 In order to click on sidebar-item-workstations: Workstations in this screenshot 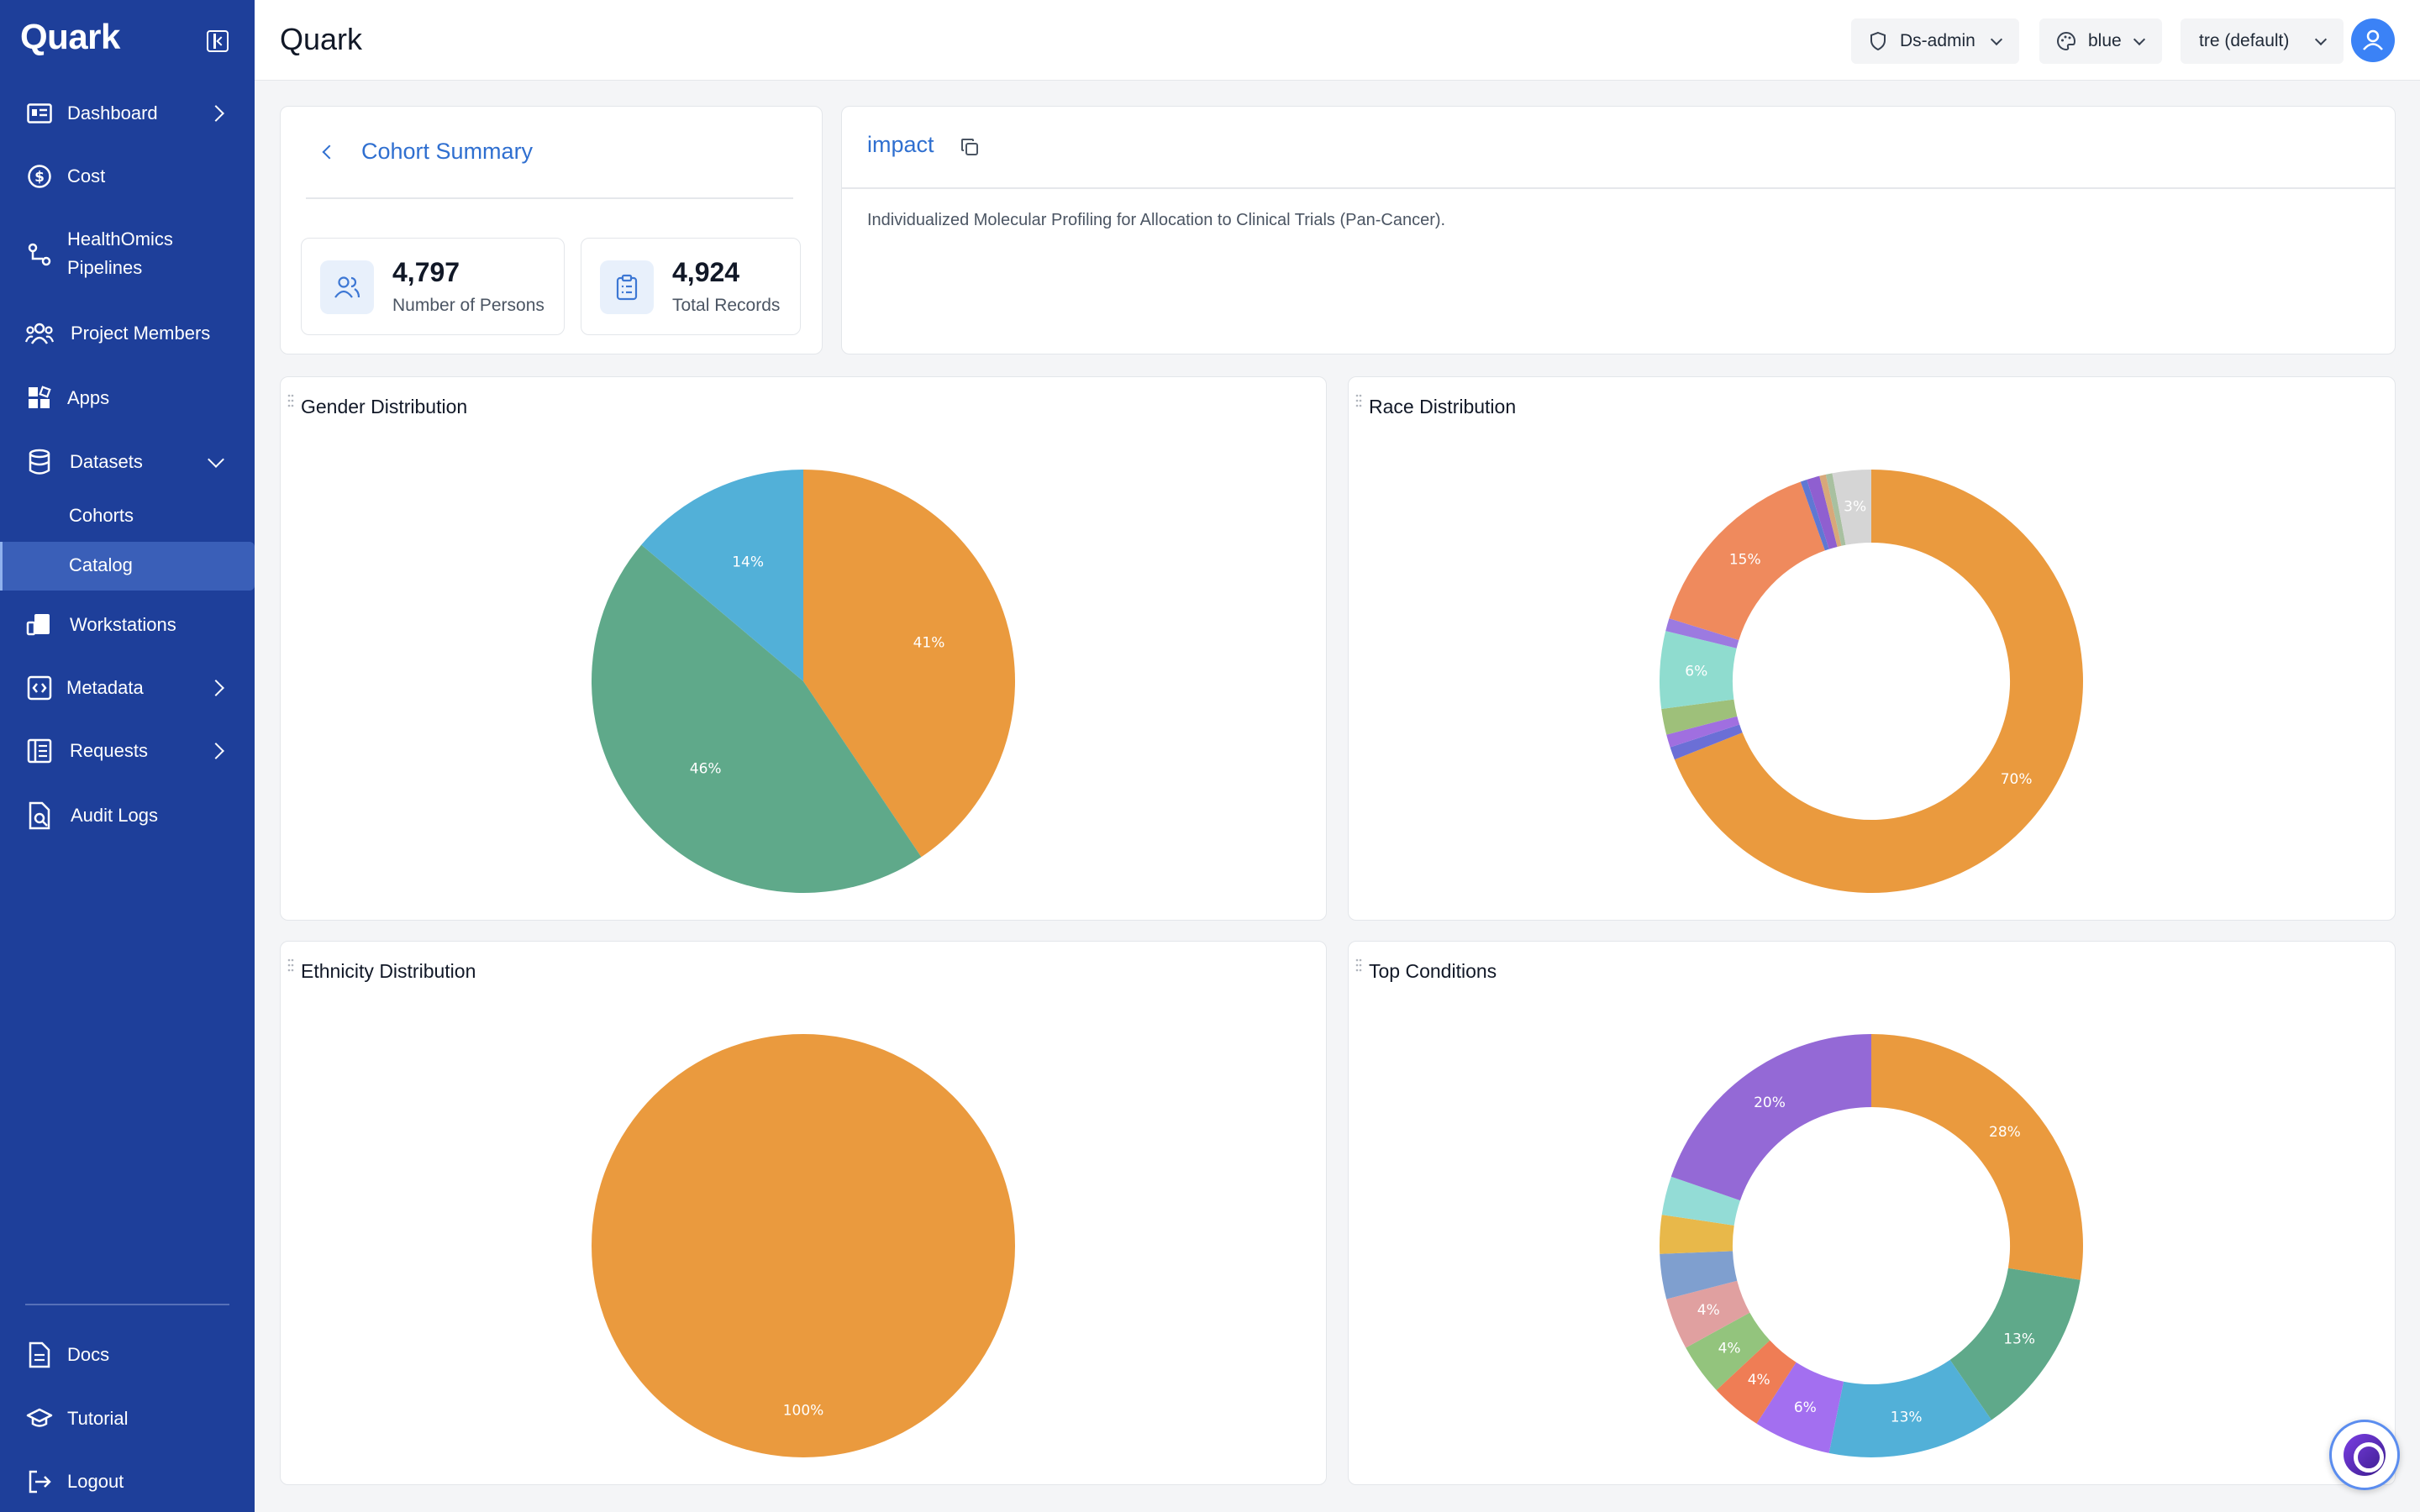, I will do `click(128, 625)`.